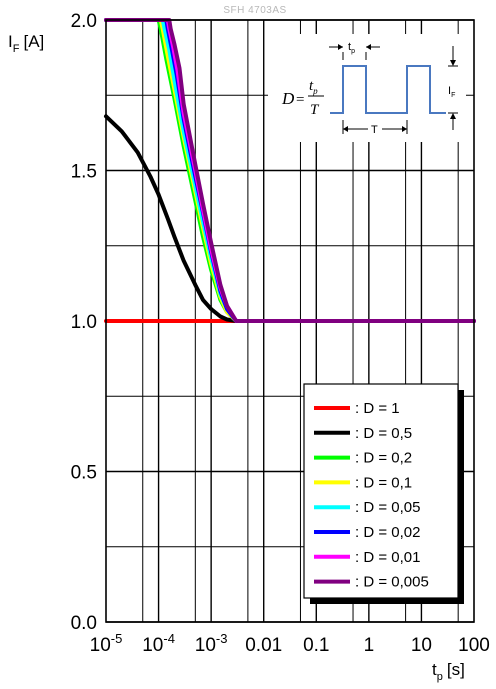 The width and height of the screenshot is (496, 689). I want to click on legend-label-3: : D = 0,1, so click(383, 482).